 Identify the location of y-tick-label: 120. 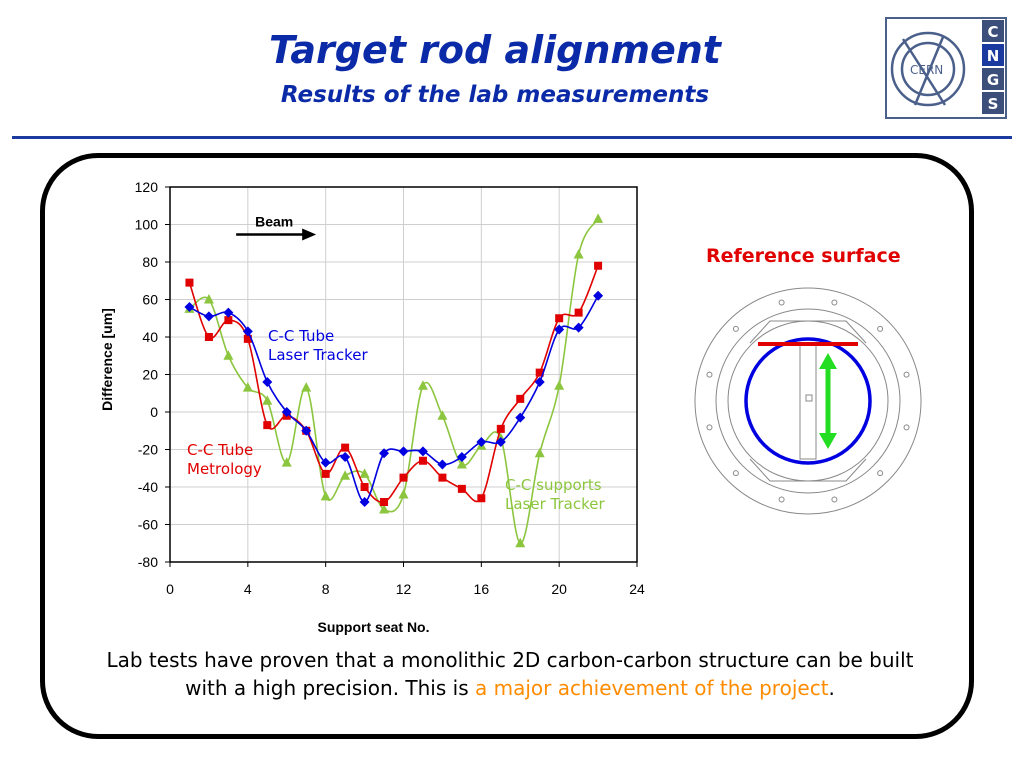
(147, 187).